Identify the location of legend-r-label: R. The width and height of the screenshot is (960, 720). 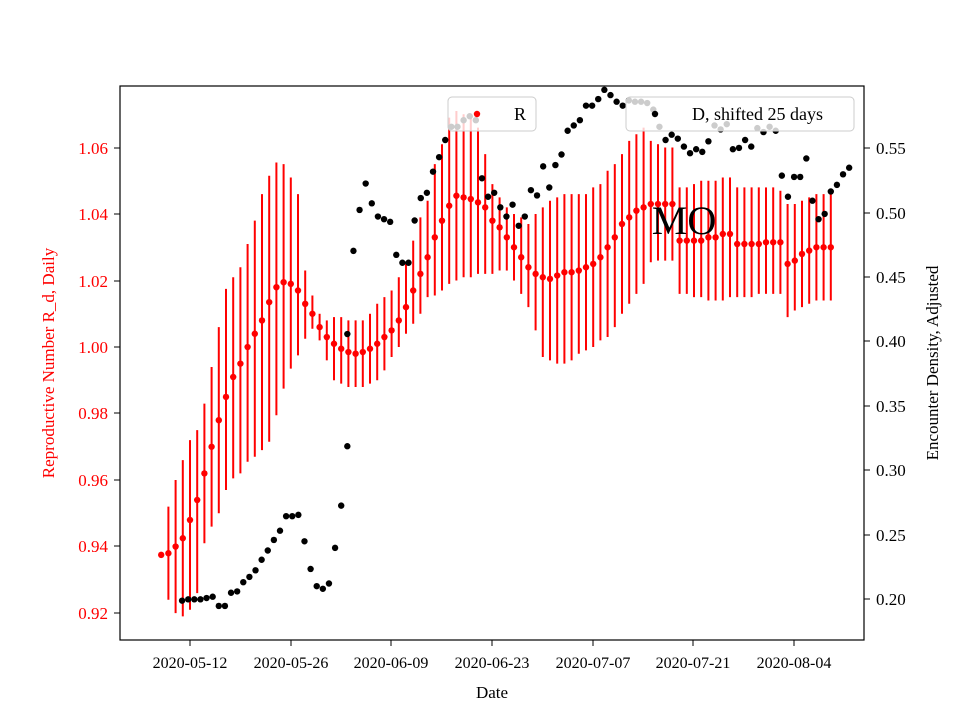
(520, 114).